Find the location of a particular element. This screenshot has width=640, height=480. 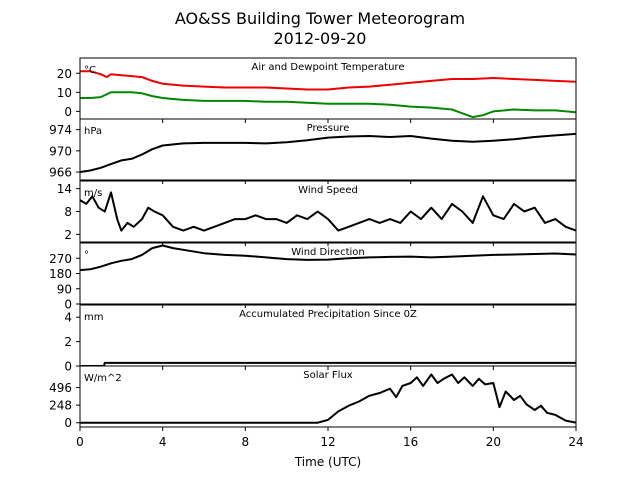

y-tick-label: 496 is located at coordinates (60, 388).